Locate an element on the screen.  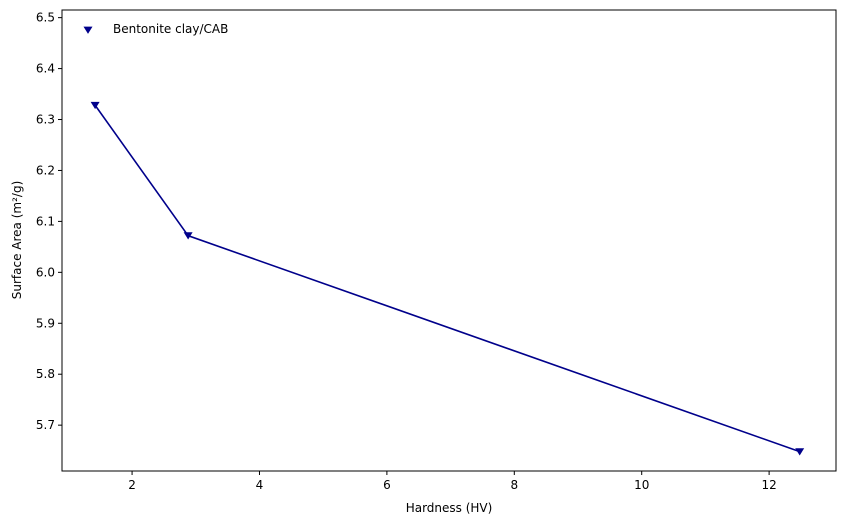
legend: Bentonite clay/CAB is located at coordinates (155, 29).